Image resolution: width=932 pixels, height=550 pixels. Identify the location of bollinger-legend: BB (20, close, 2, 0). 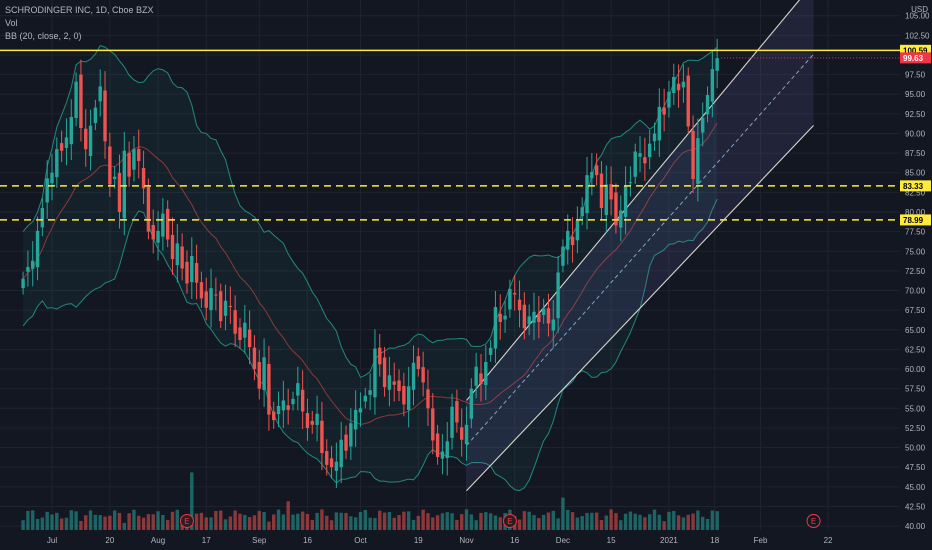
(43, 36).